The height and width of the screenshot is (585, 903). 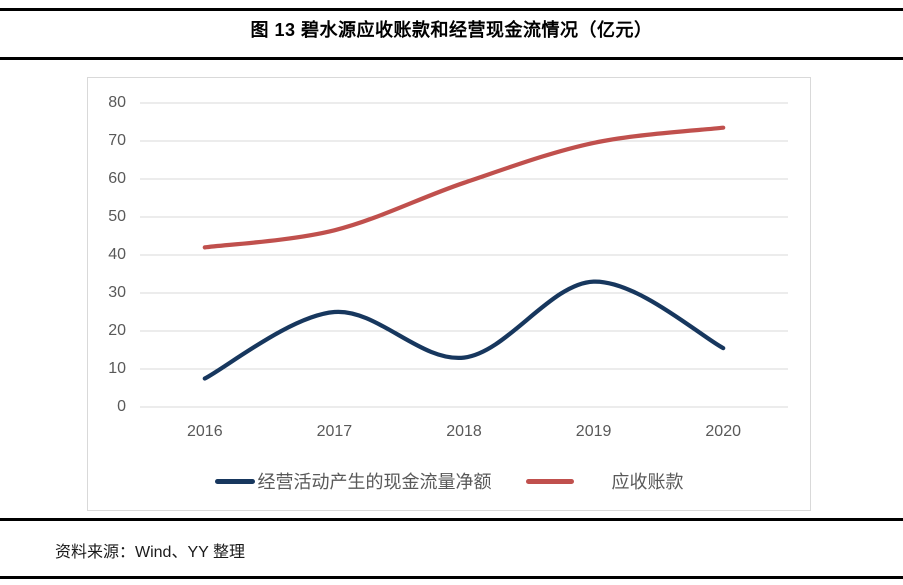 I want to click on top-rule, so click(x=451, y=9).